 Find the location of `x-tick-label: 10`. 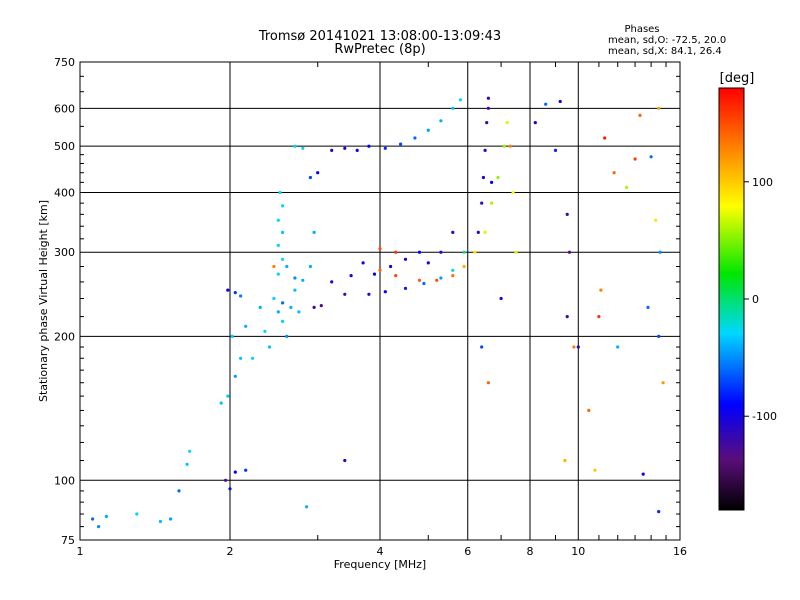

x-tick-label: 10 is located at coordinates (578, 551).